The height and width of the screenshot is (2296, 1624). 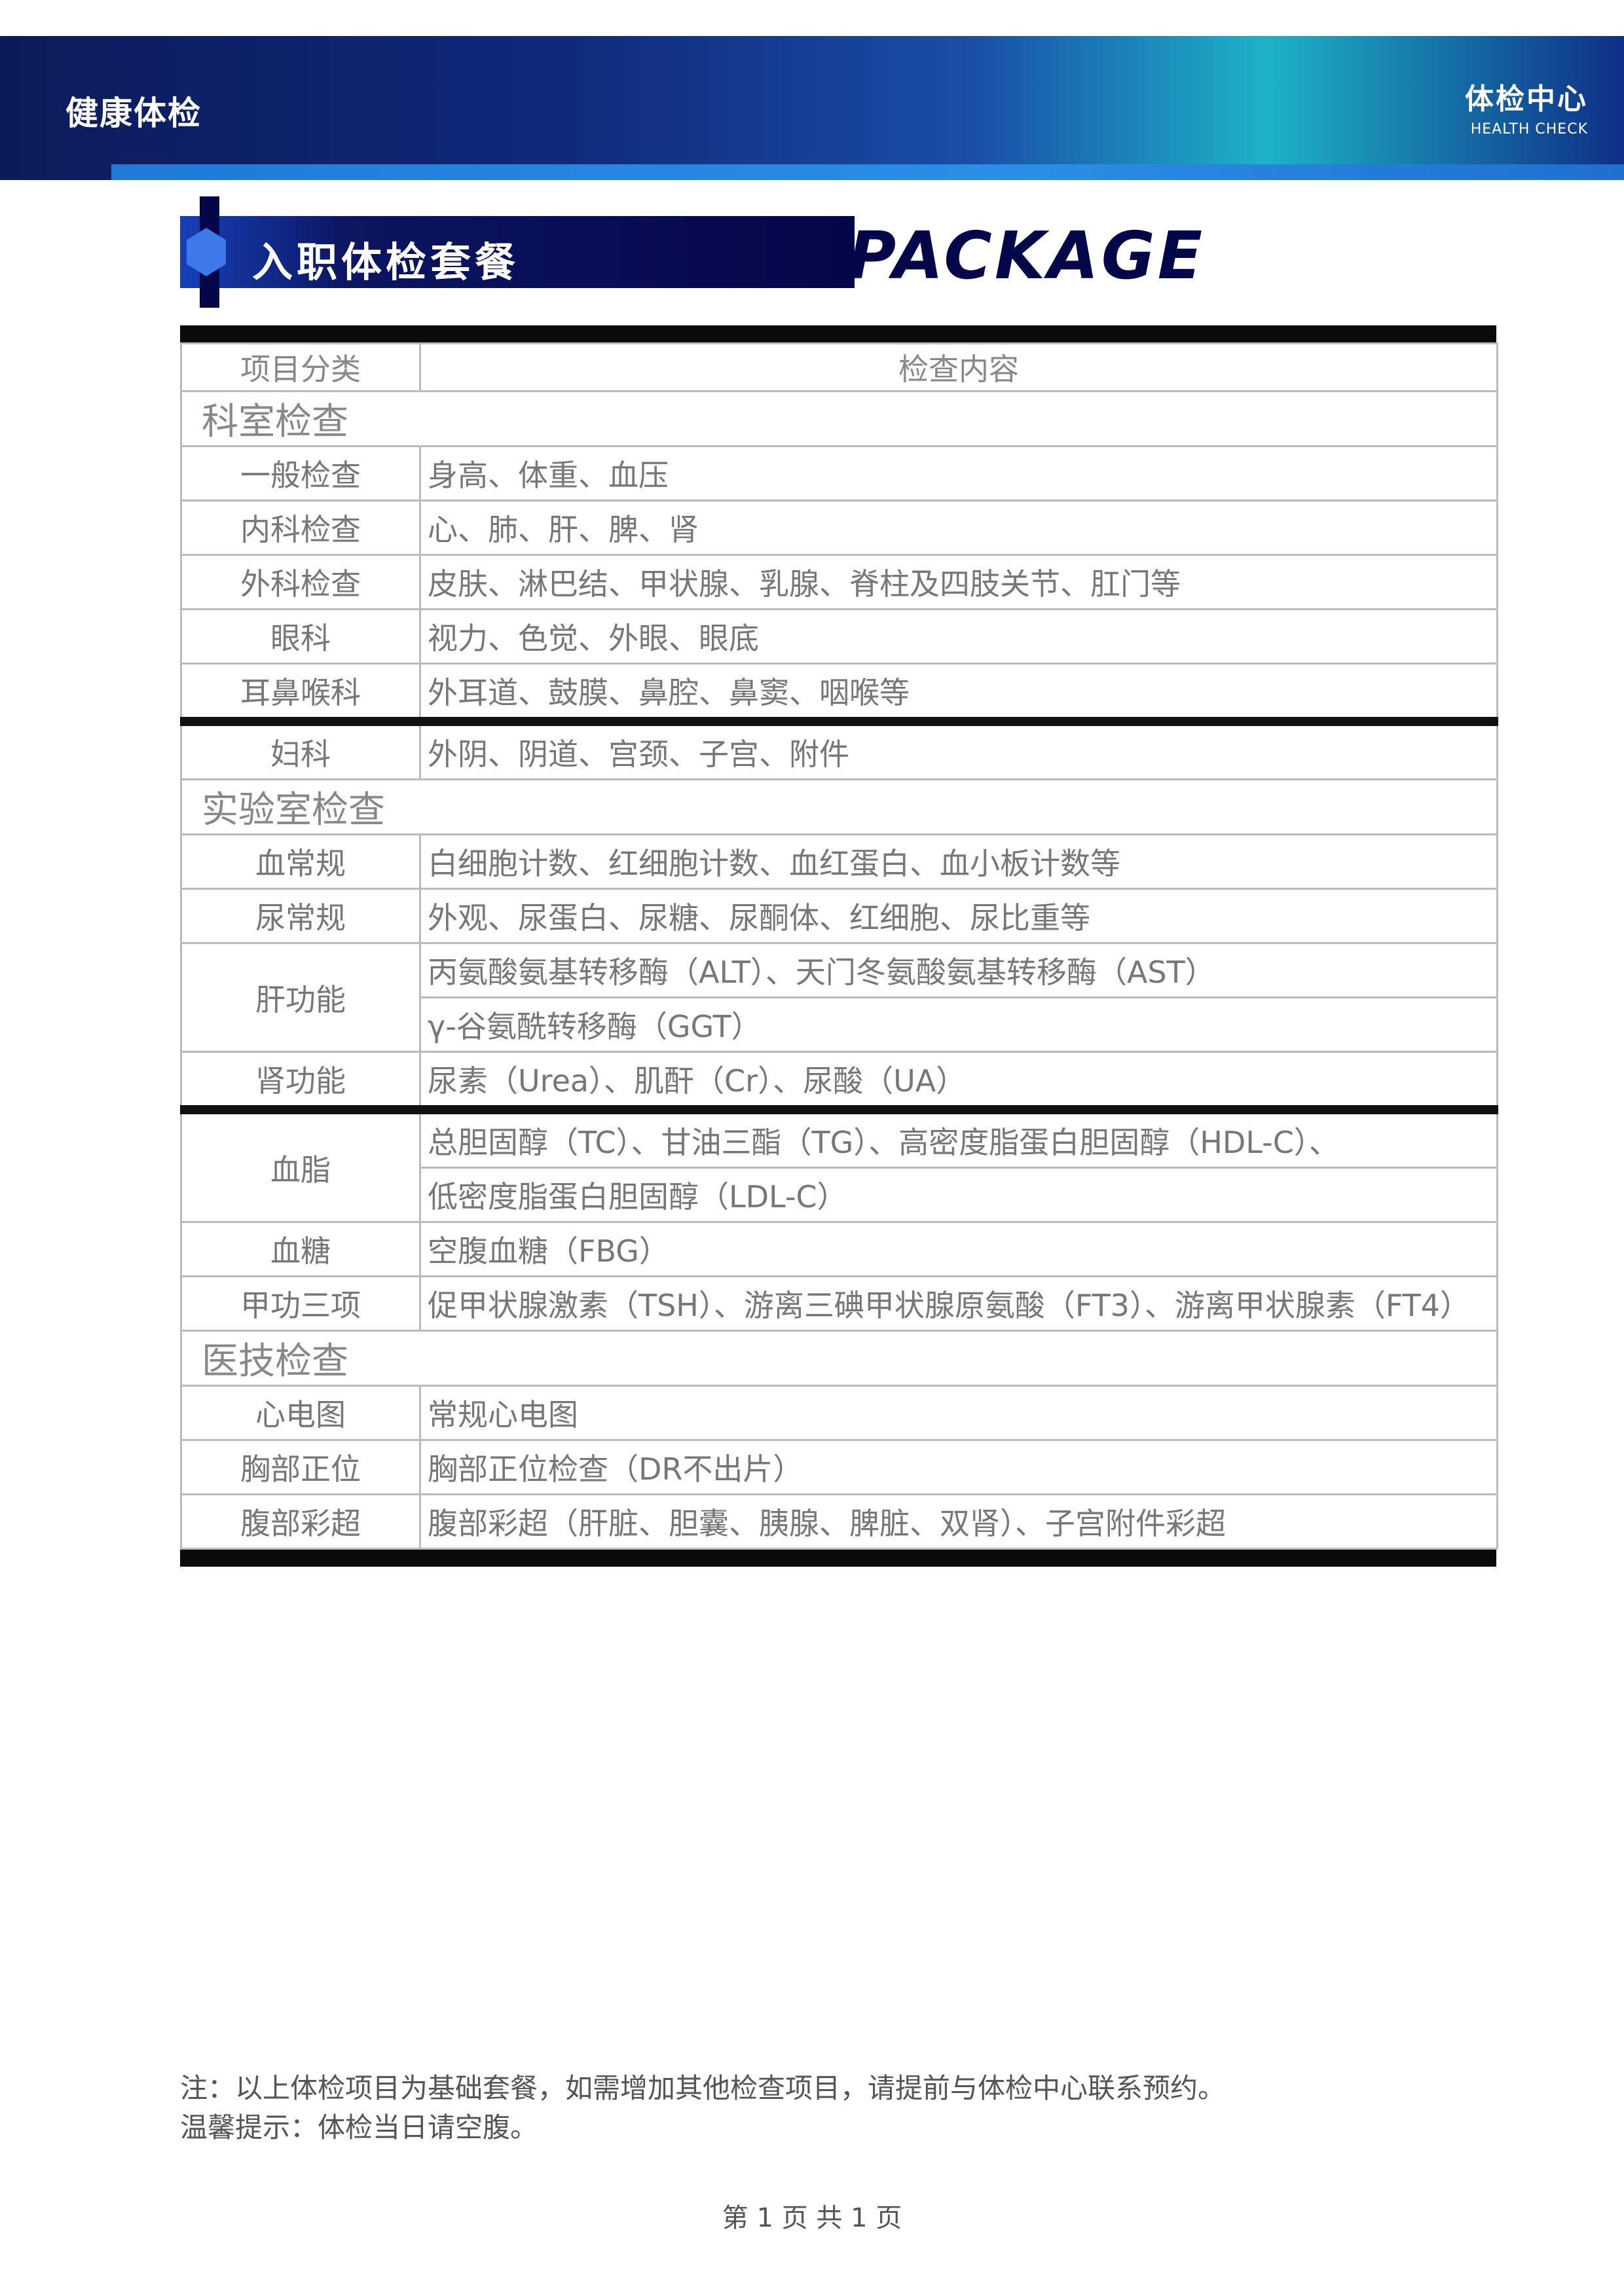 I want to click on row-content: 外耳道、鼓膜、鼻腔、鼻窦、咽喉等, so click(x=958, y=693).